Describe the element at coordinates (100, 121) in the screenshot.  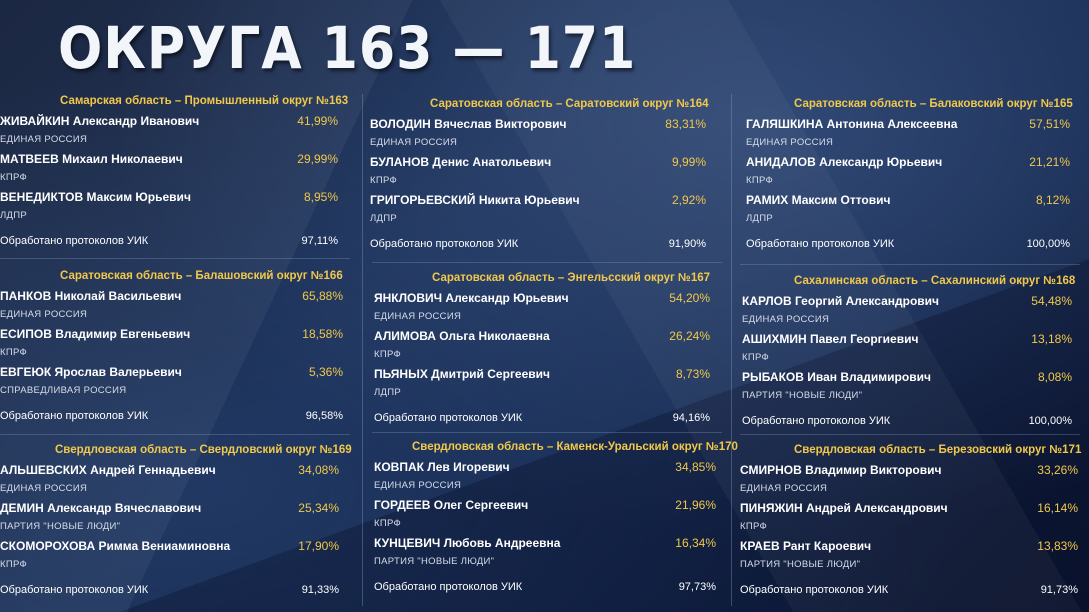
I see `candidate-name: ЖИВАЙКИН Александр Иванович` at that location.